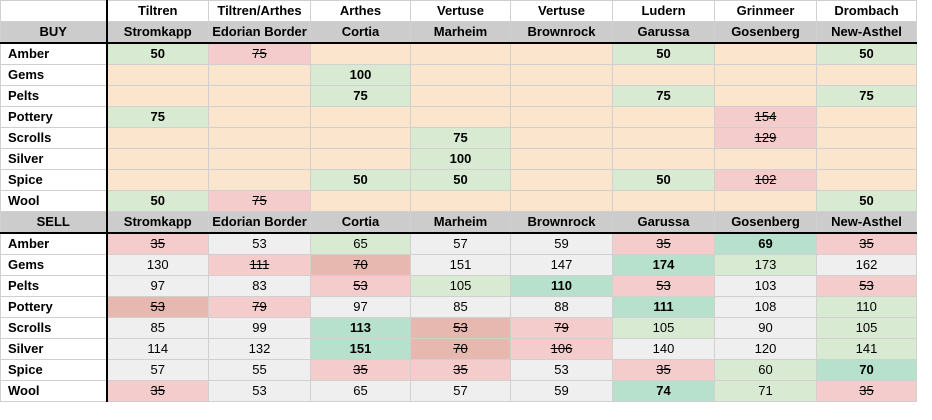 Image resolution: width=932 pixels, height=420 pixels. What do you see at coordinates (360, 75) in the screenshot?
I see `buy-price-cell: 100` at bounding box center [360, 75].